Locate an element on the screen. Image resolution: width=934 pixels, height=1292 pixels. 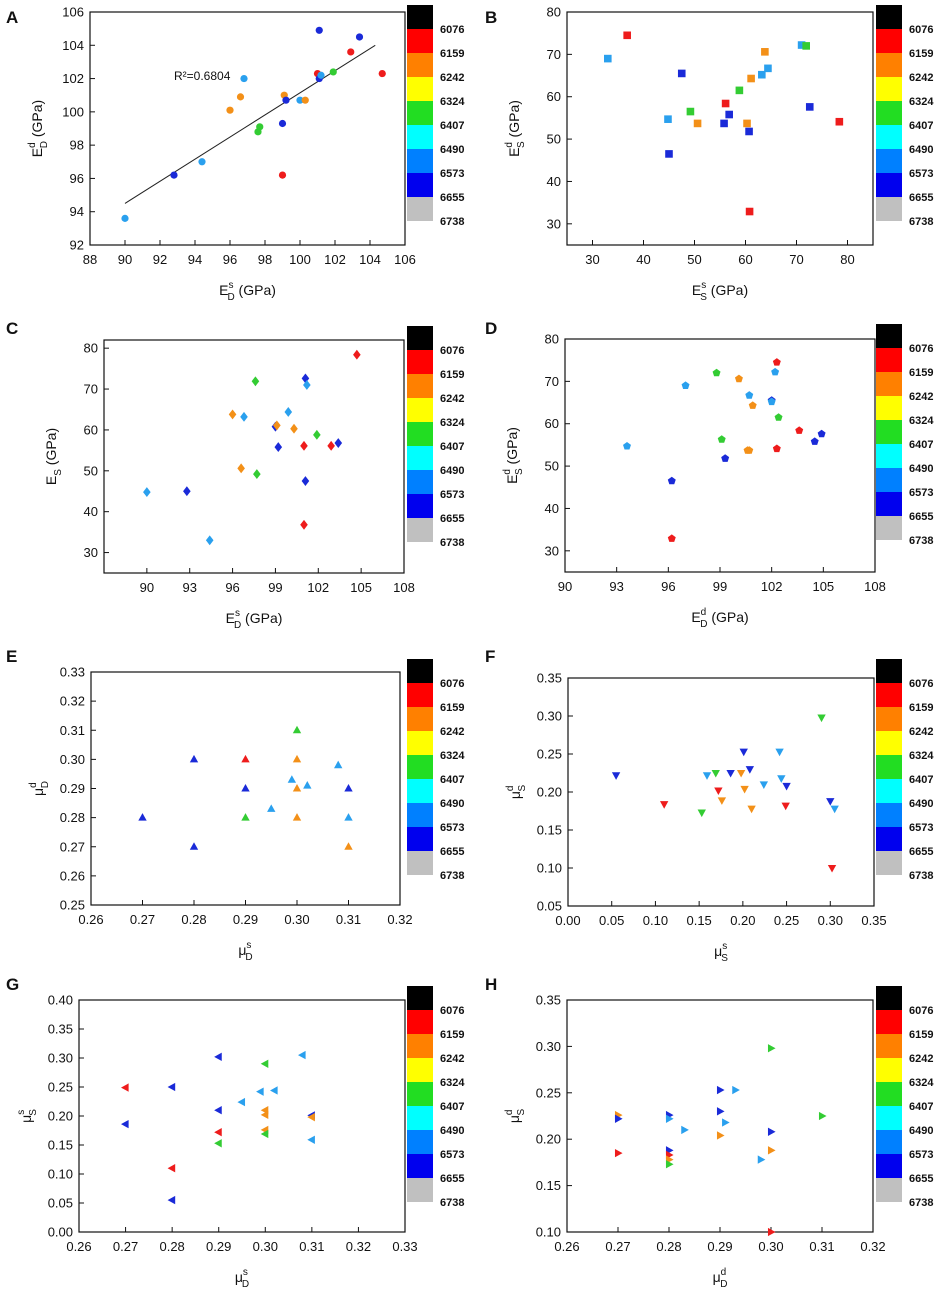
panel-c-xlabel-sup: s is located at coordinates (237, 613).